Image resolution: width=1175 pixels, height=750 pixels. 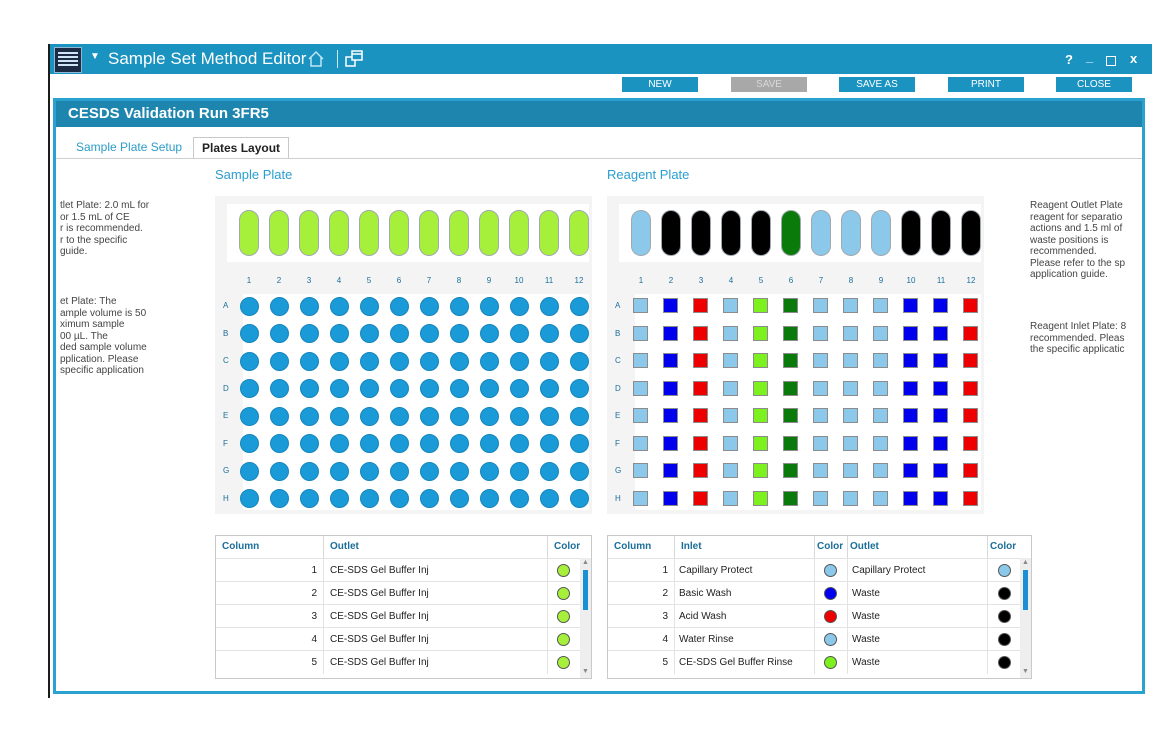 I want to click on inlet-header: Inlet, so click(x=745, y=547).